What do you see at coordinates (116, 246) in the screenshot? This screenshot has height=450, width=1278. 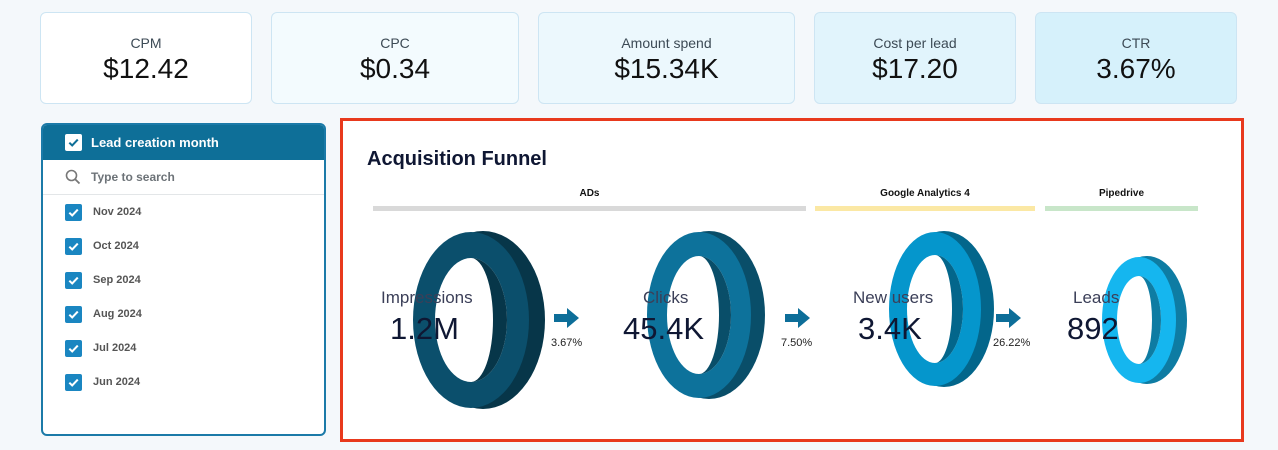 I see `filter-option-label: Oct 2024` at bounding box center [116, 246].